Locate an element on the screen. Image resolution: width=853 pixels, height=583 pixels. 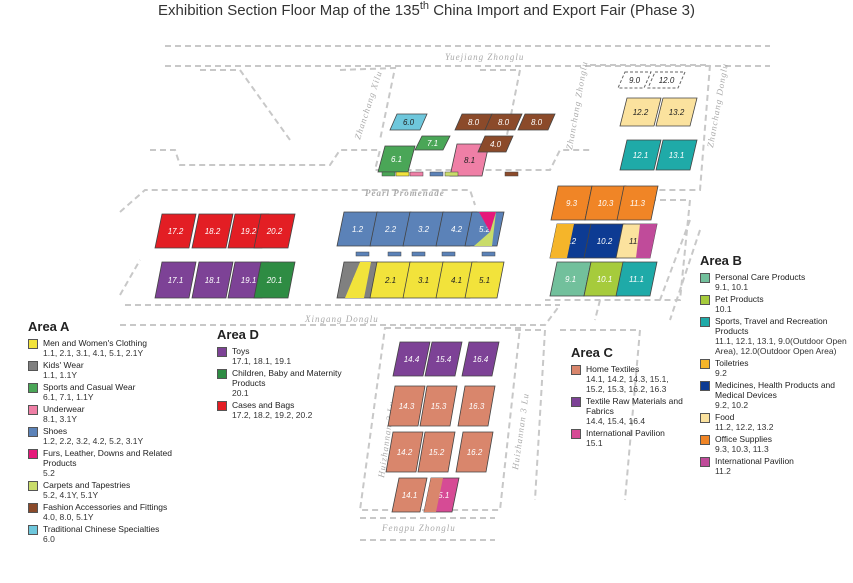
legend-item-codes: 20.1 is located at coordinates (240, 393).